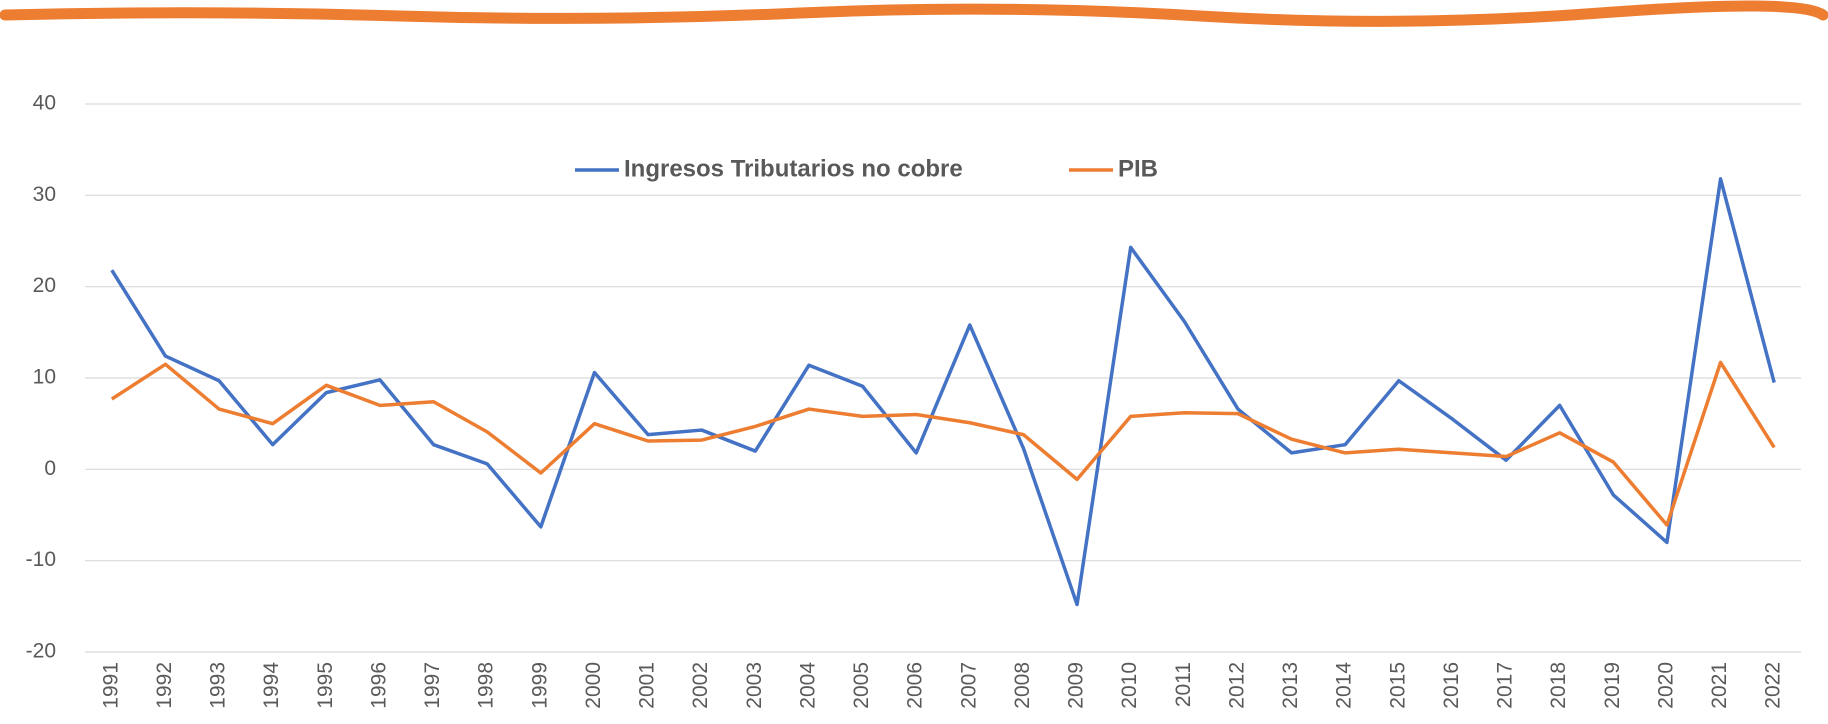 The height and width of the screenshot is (724, 1828). I want to click on legend-label: PIB, so click(1138, 168).